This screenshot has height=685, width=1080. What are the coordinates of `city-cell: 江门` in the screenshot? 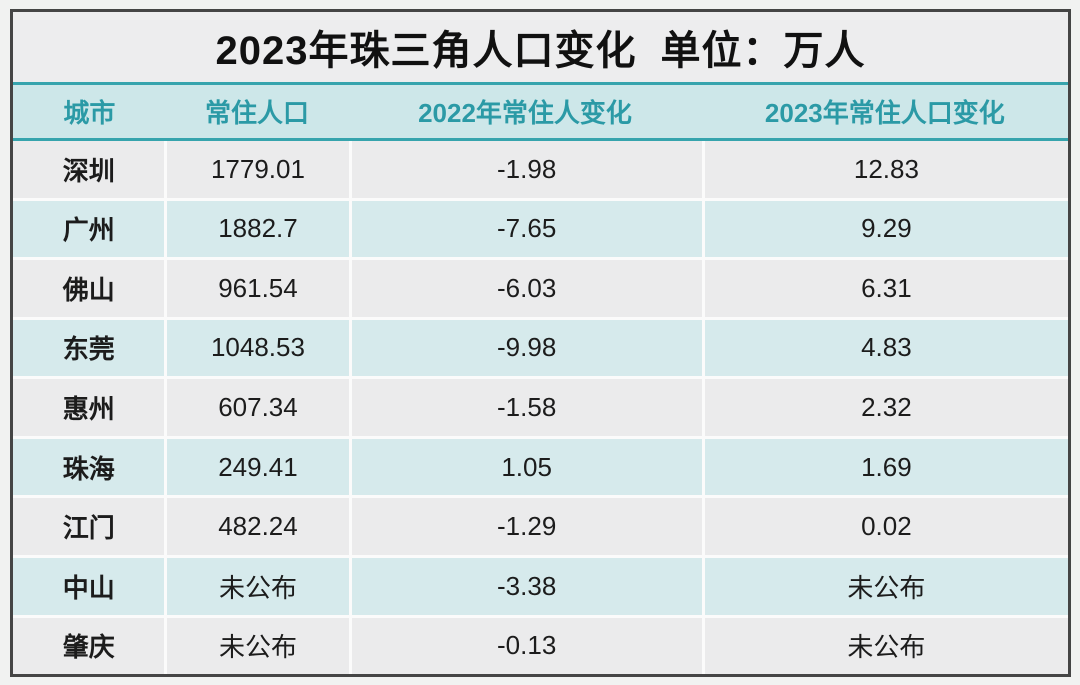 It's located at (89, 526).